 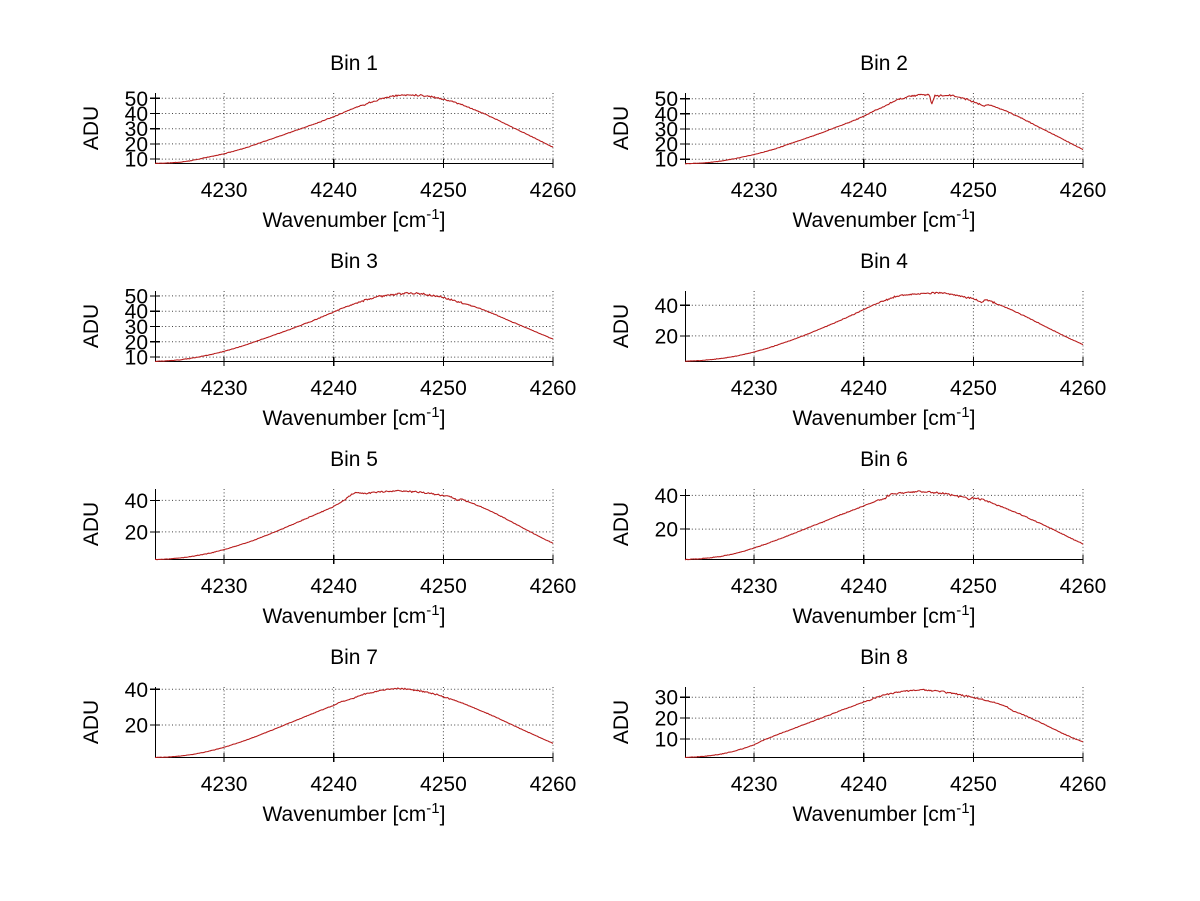 What do you see at coordinates (884, 63) in the screenshot?
I see `subplot-title: Bin 2` at bounding box center [884, 63].